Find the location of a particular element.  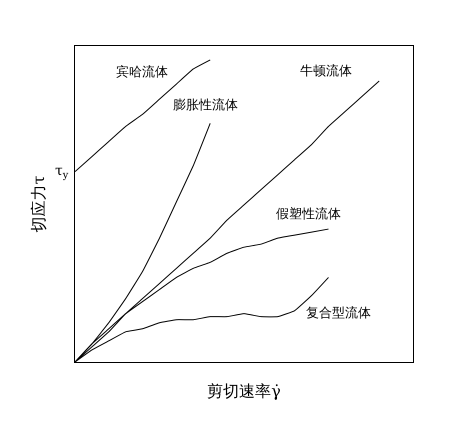

text: τ$_{y}$ is located at coordinates (62, 172).